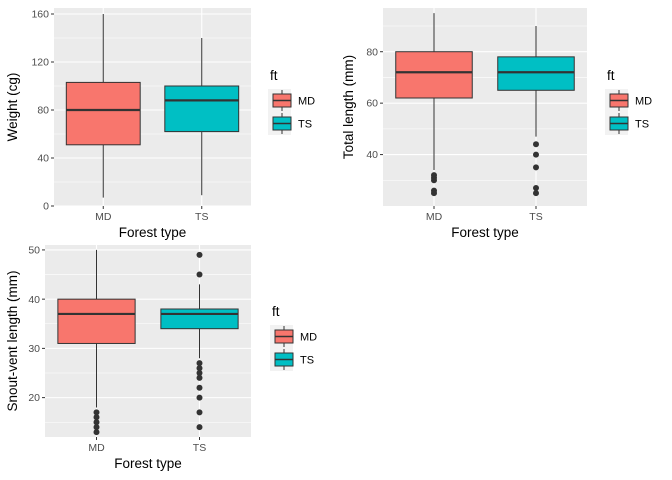 The image size is (672, 480). I want to click on panel-background, so click(485, 107).